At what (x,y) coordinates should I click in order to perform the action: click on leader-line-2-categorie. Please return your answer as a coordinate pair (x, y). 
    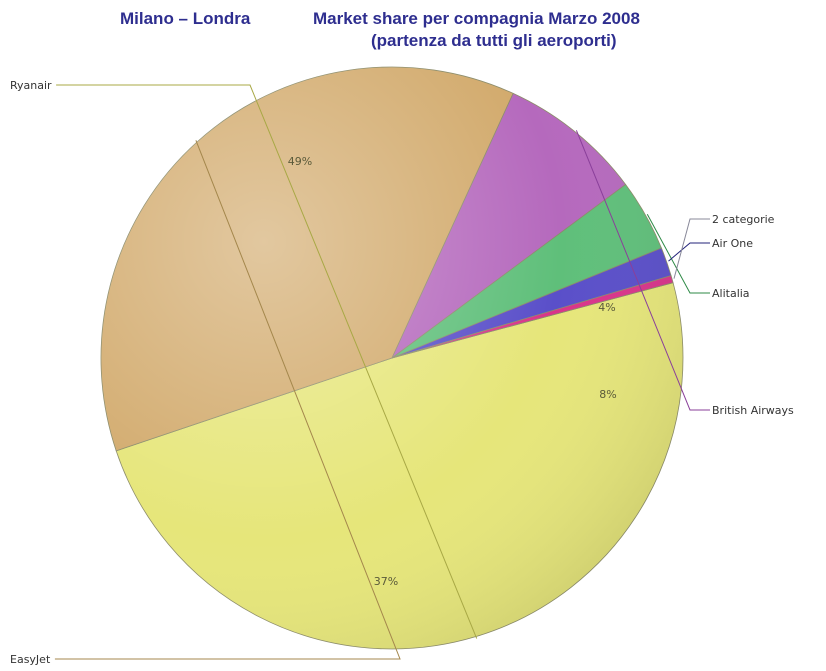
    Looking at the image, I should click on (691, 248).